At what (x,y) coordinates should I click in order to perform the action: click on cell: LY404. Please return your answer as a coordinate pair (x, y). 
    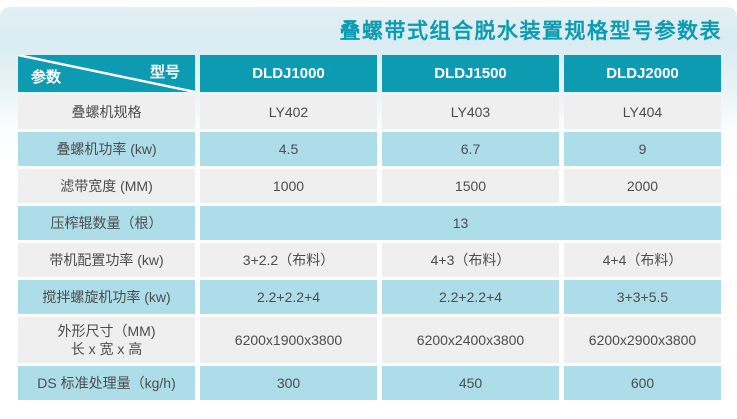
    Looking at the image, I should click on (642, 112).